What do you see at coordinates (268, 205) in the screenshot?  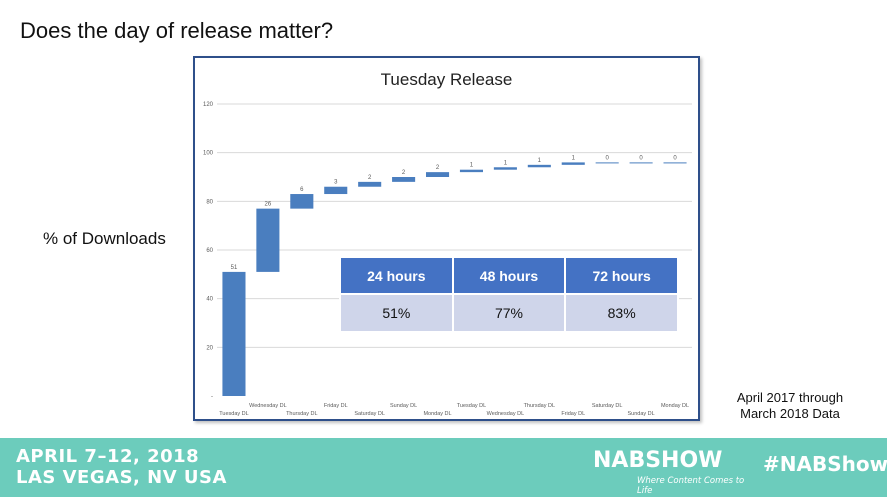 I see `data-label: 26` at bounding box center [268, 205].